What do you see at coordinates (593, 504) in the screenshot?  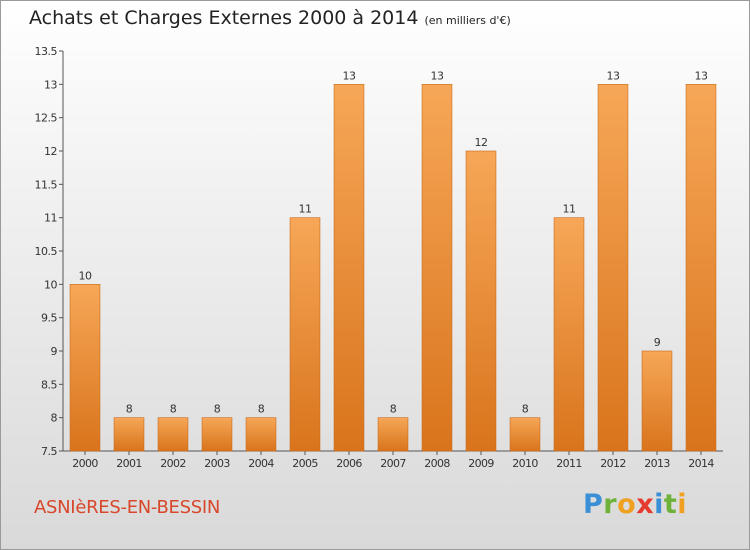 I see `brand-letter: P` at bounding box center [593, 504].